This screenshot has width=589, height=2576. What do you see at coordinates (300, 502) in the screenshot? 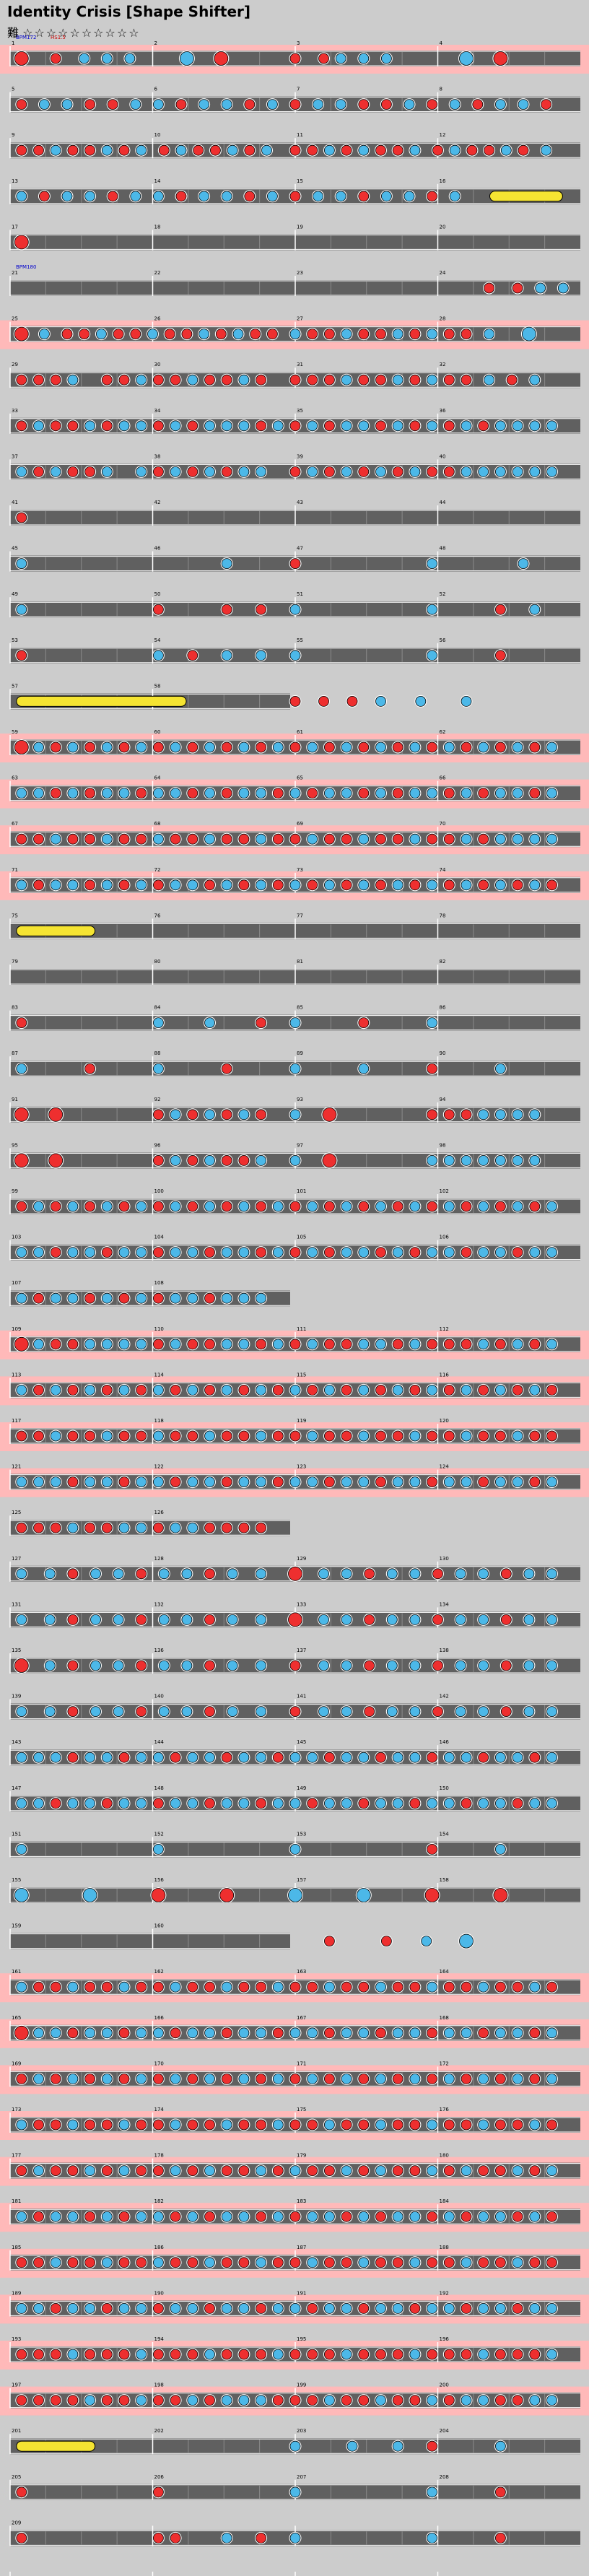
I see `measure-number: 43` at bounding box center [300, 502].